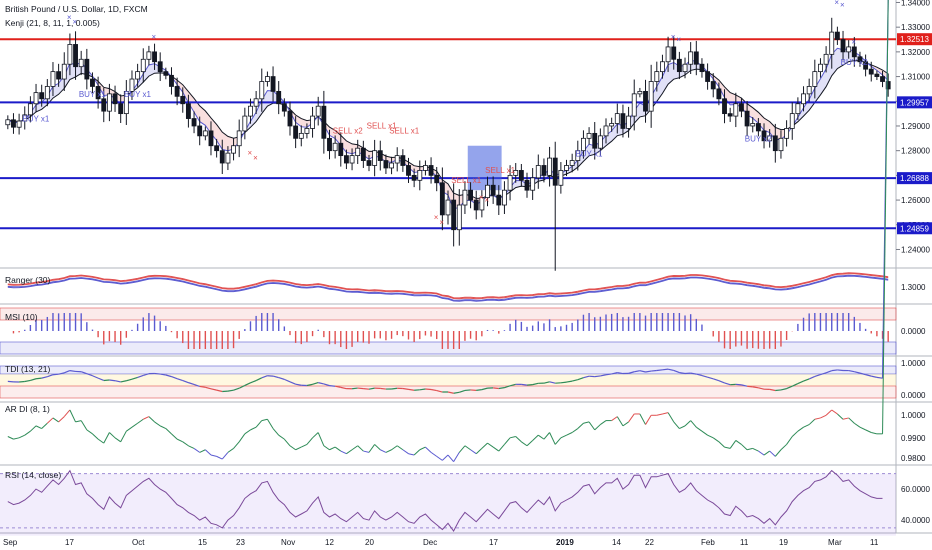  Describe the element at coordinates (913, 438) in the screenshot. I see `ardi-axis-label: 0.9900` at that location.